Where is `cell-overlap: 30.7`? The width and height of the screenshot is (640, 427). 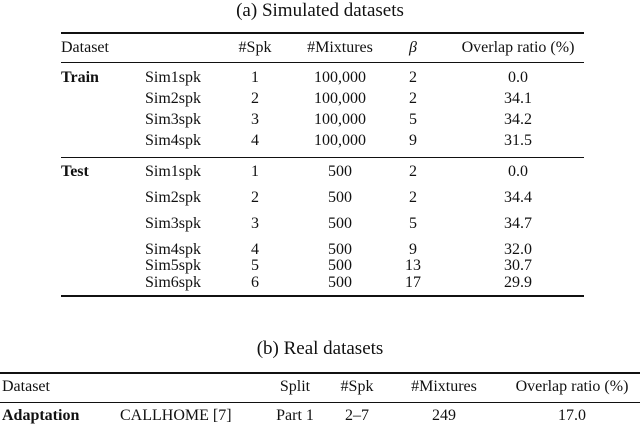
cell-overlap: 30.7 is located at coordinates (518, 265).